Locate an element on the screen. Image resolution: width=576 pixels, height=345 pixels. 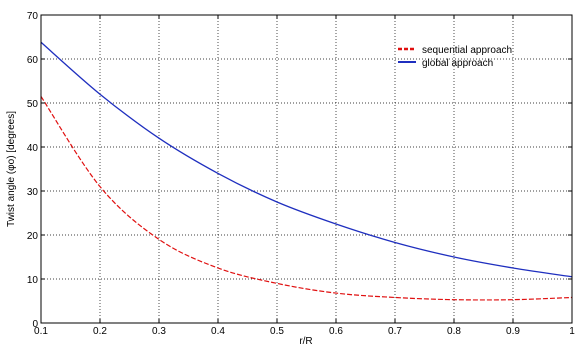
y-tick-label: 10 is located at coordinates (33, 280).